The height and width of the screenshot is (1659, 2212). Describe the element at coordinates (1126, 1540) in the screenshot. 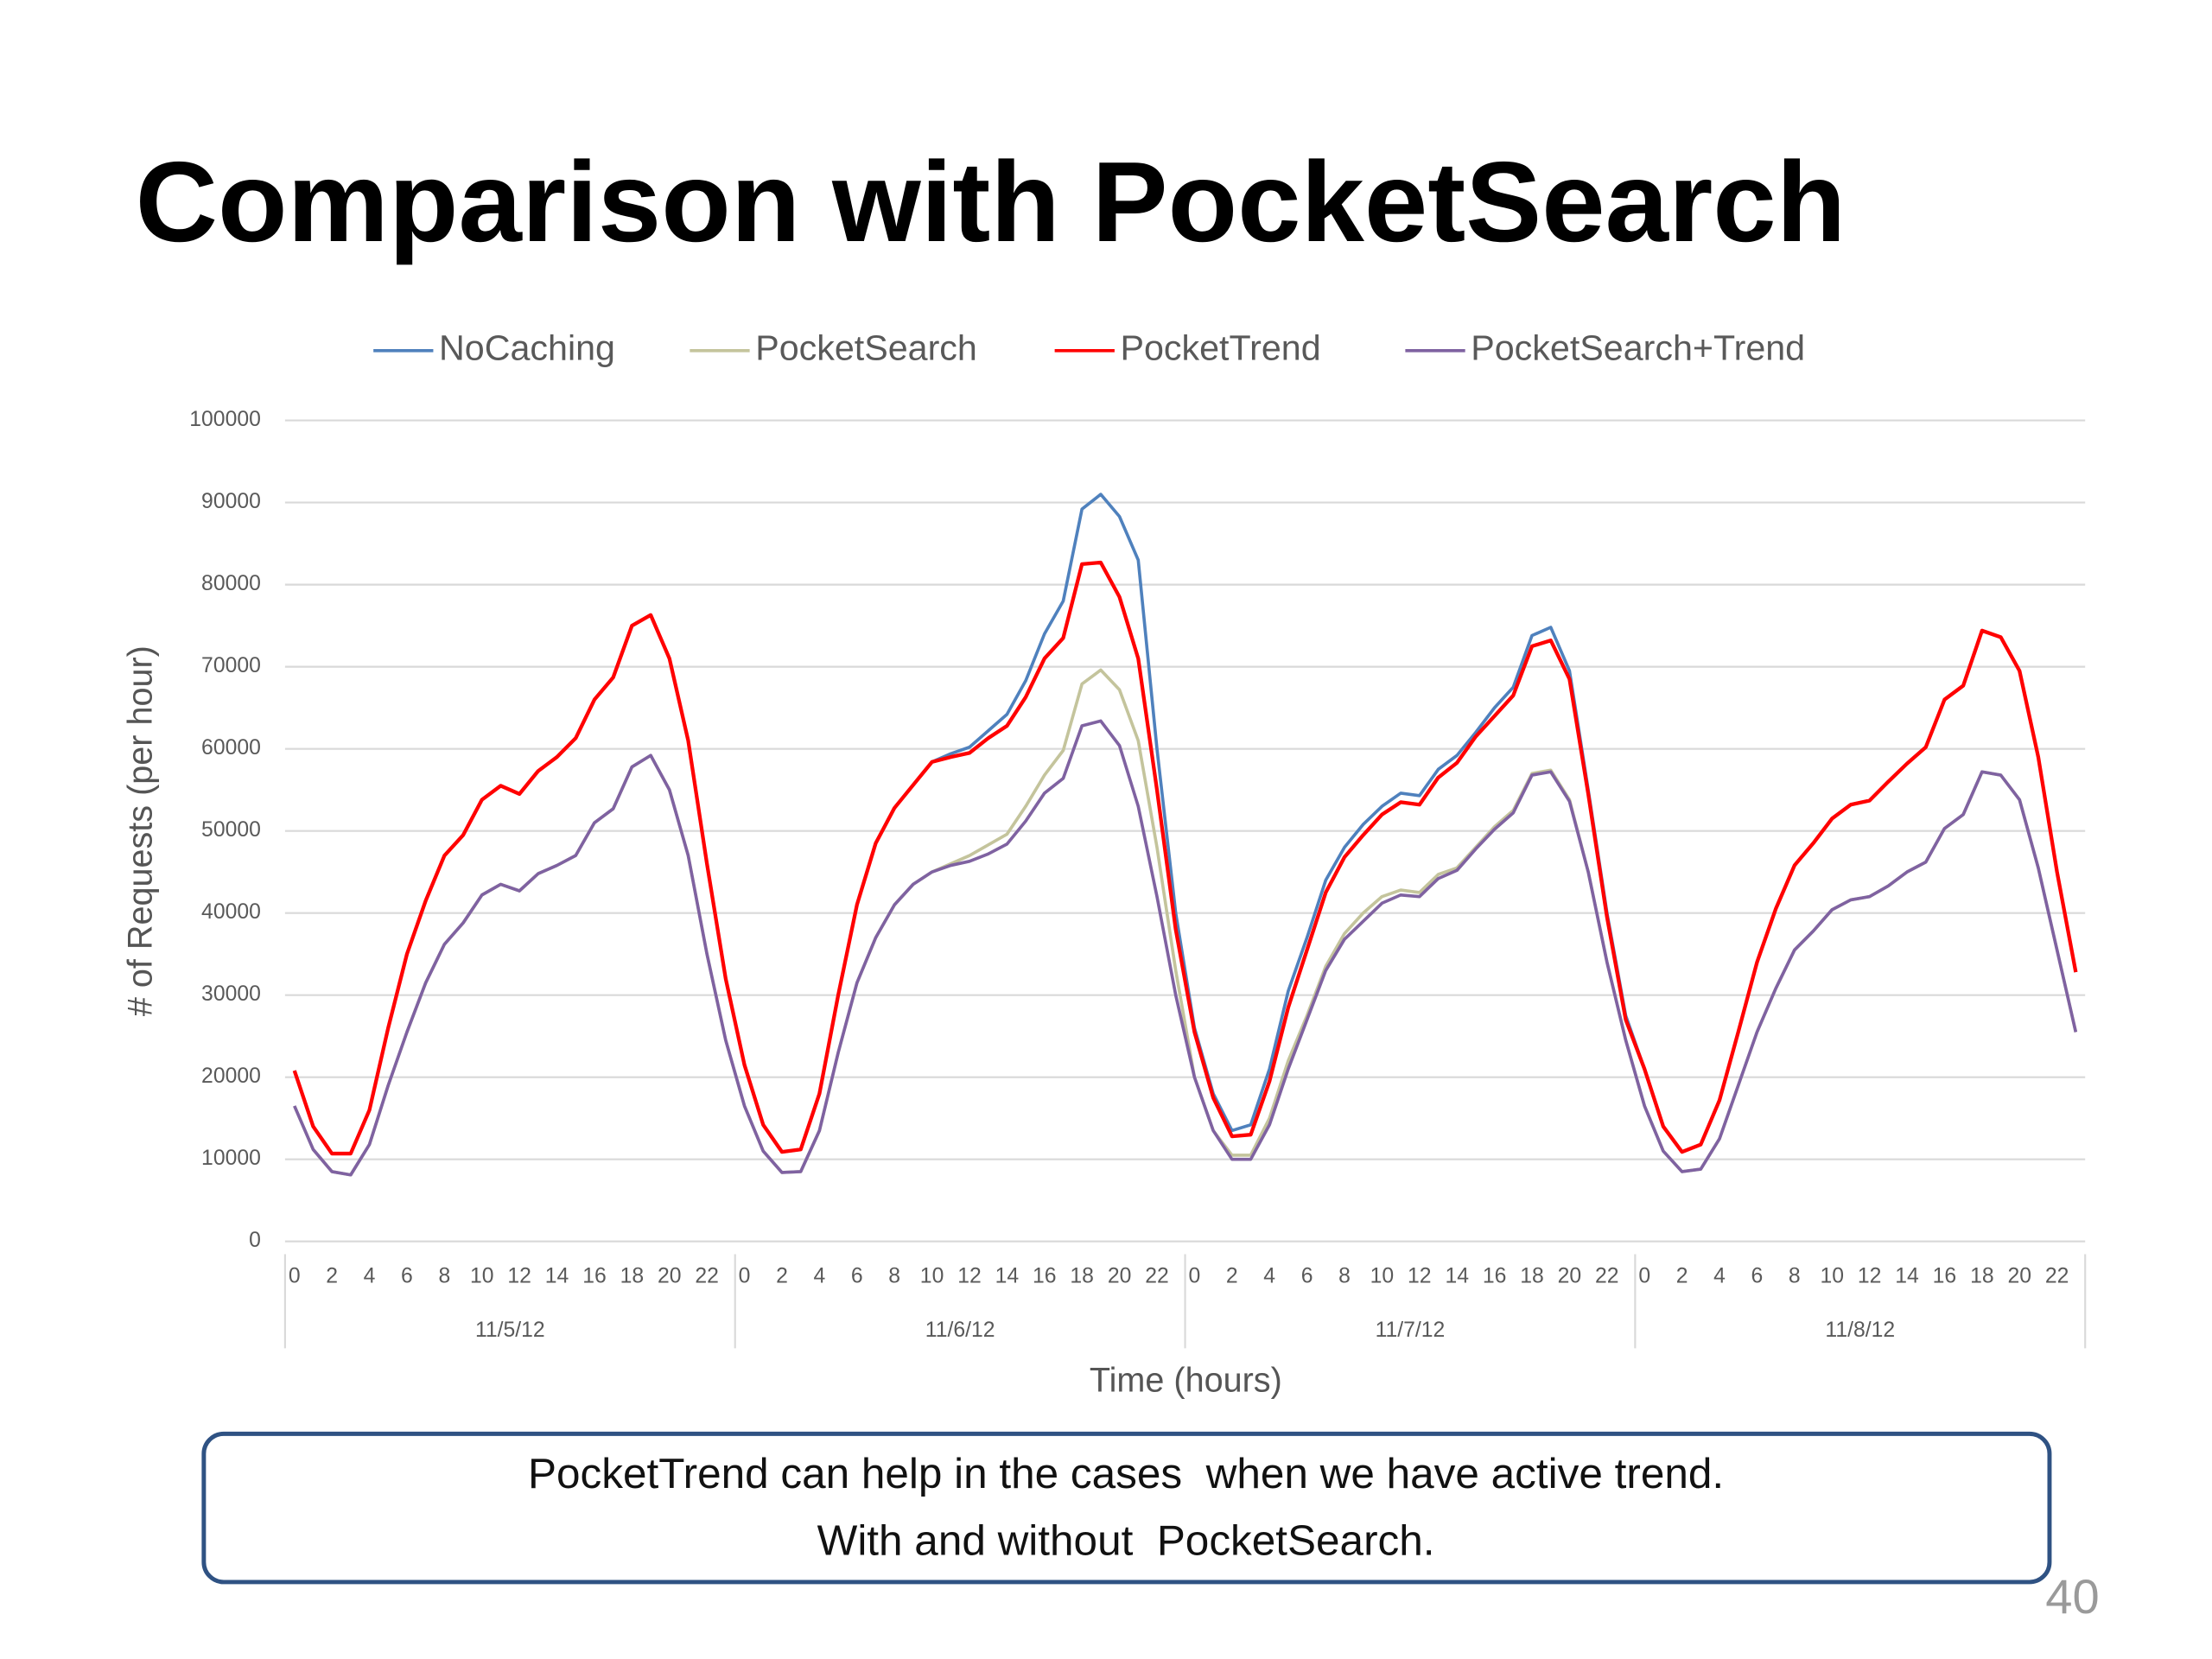

I see `note-line: With and without PocketSearch.` at that location.